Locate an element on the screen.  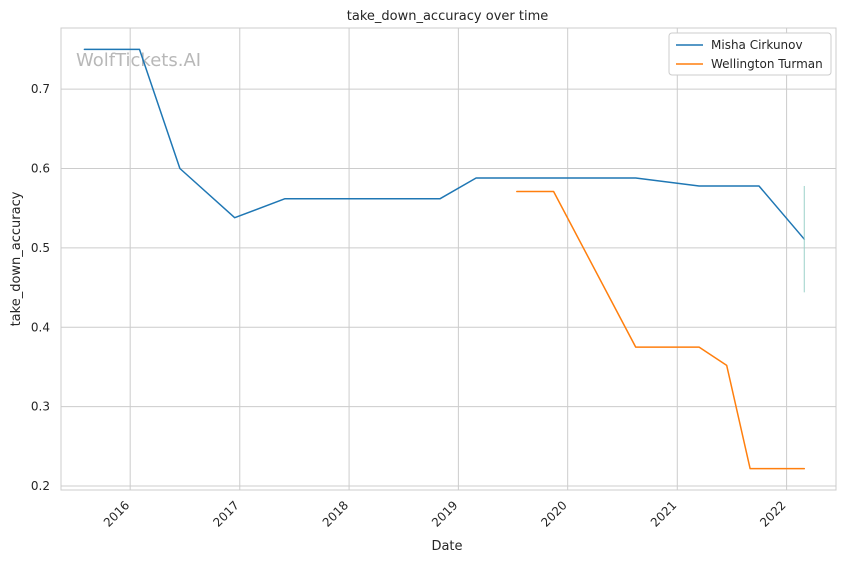
x-tick-label: 2019 is located at coordinates (444, 513).